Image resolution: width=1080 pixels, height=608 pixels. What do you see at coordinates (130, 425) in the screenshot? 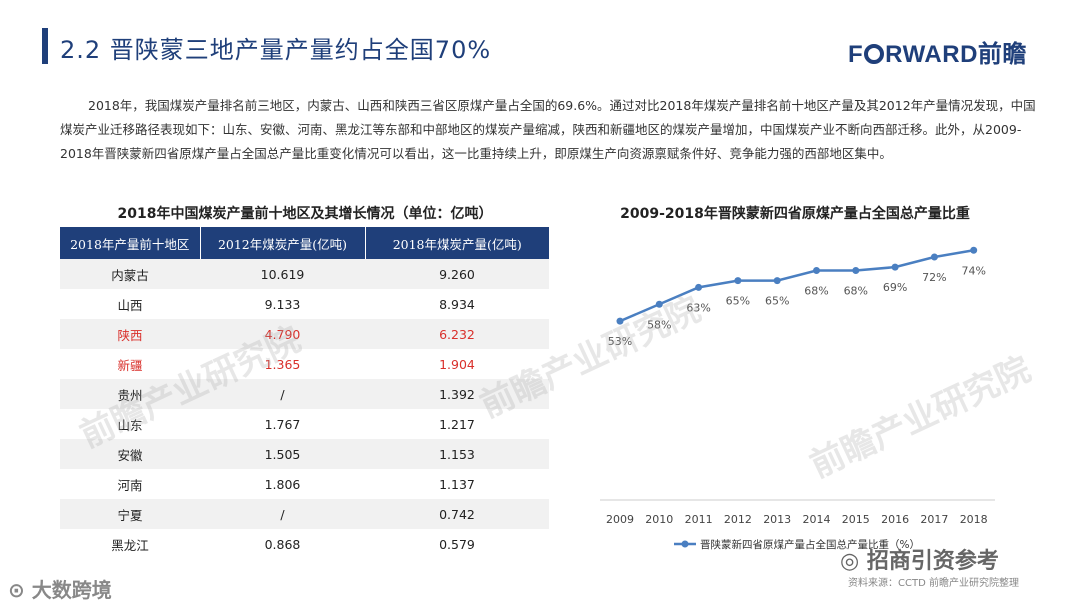
I see `region-cell: 山东` at bounding box center [130, 425].